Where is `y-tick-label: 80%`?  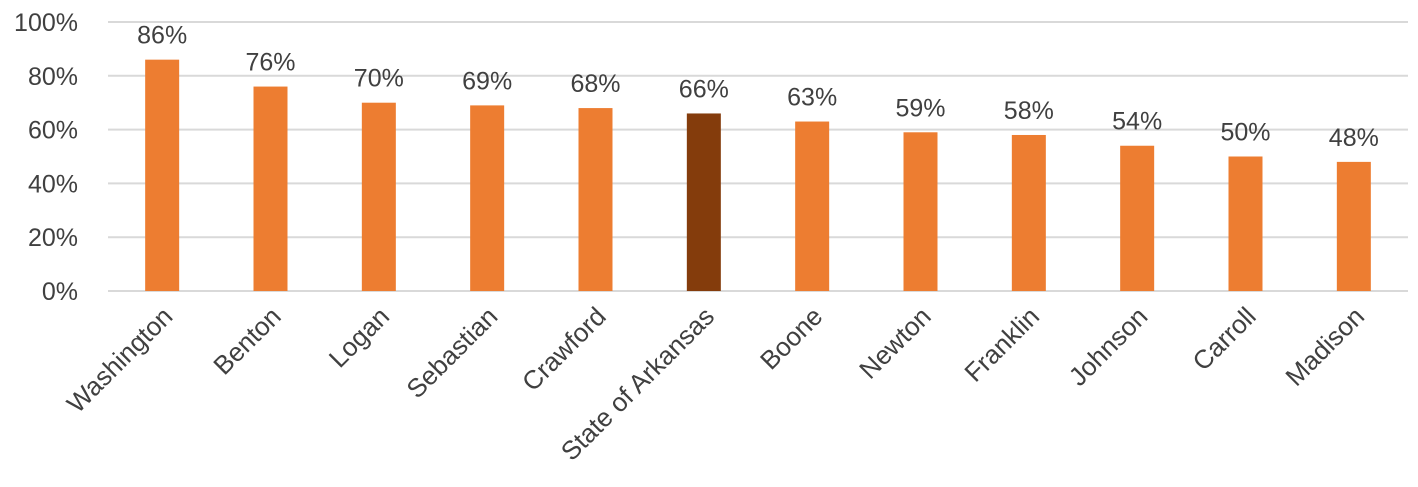
y-tick-label: 80% is located at coordinates (53, 77).